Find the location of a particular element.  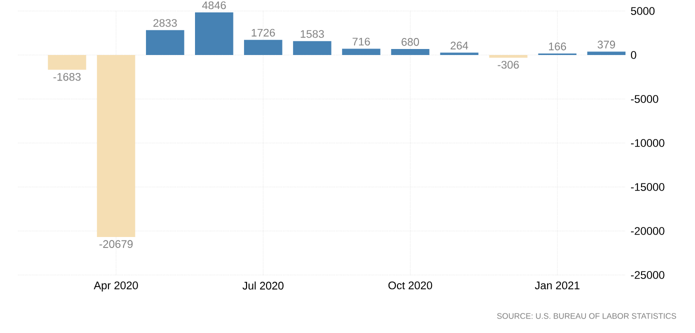

data-label: -20679 is located at coordinates (116, 244).